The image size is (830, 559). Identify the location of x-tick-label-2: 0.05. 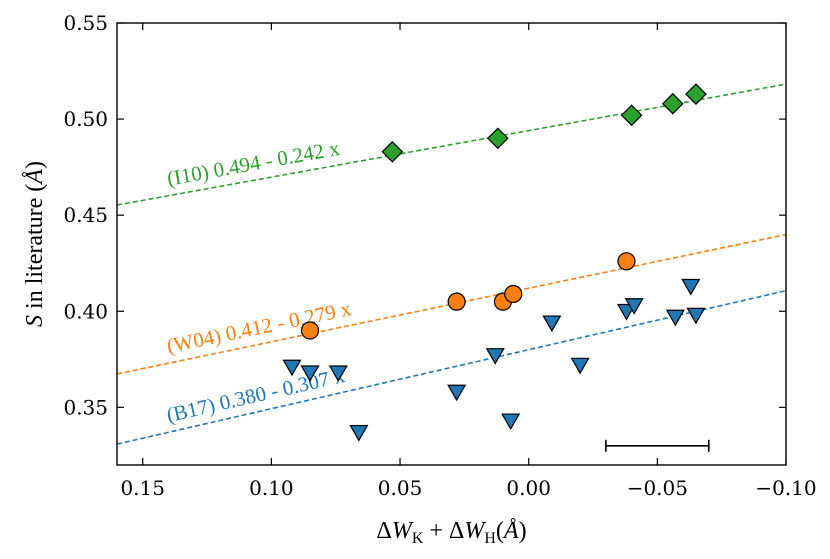
(400, 488).